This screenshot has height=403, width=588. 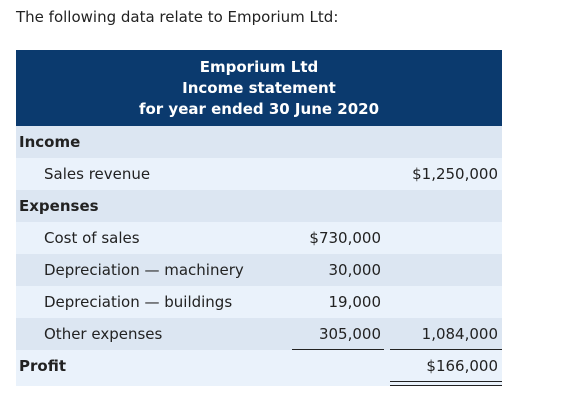 What do you see at coordinates (355, 270) in the screenshot?
I see `amount: 30,000` at bounding box center [355, 270].